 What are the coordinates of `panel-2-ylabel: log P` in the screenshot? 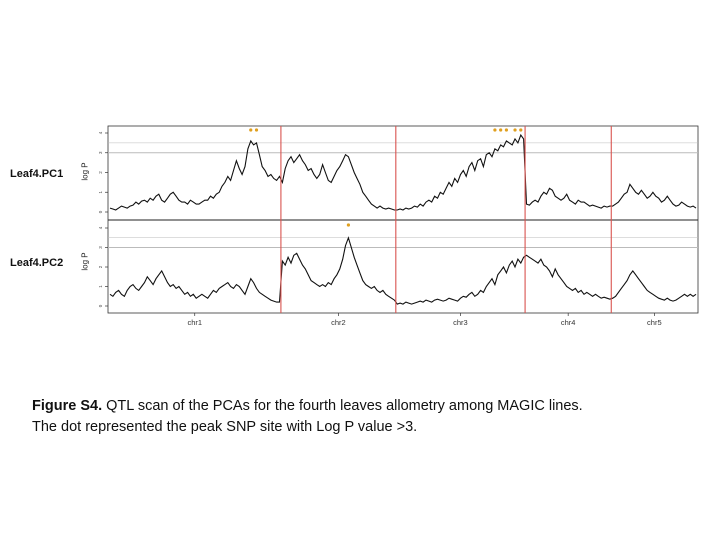 It's located at (85, 261).